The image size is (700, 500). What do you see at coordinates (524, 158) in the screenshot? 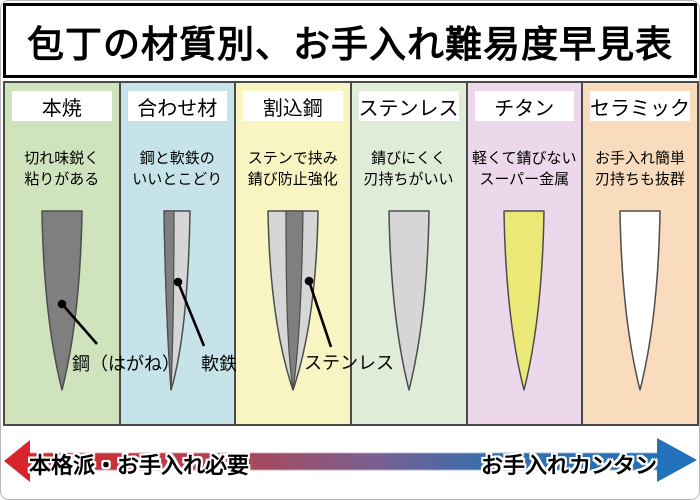
I see `desc-line: 軽くて錆びない` at bounding box center [524, 158].